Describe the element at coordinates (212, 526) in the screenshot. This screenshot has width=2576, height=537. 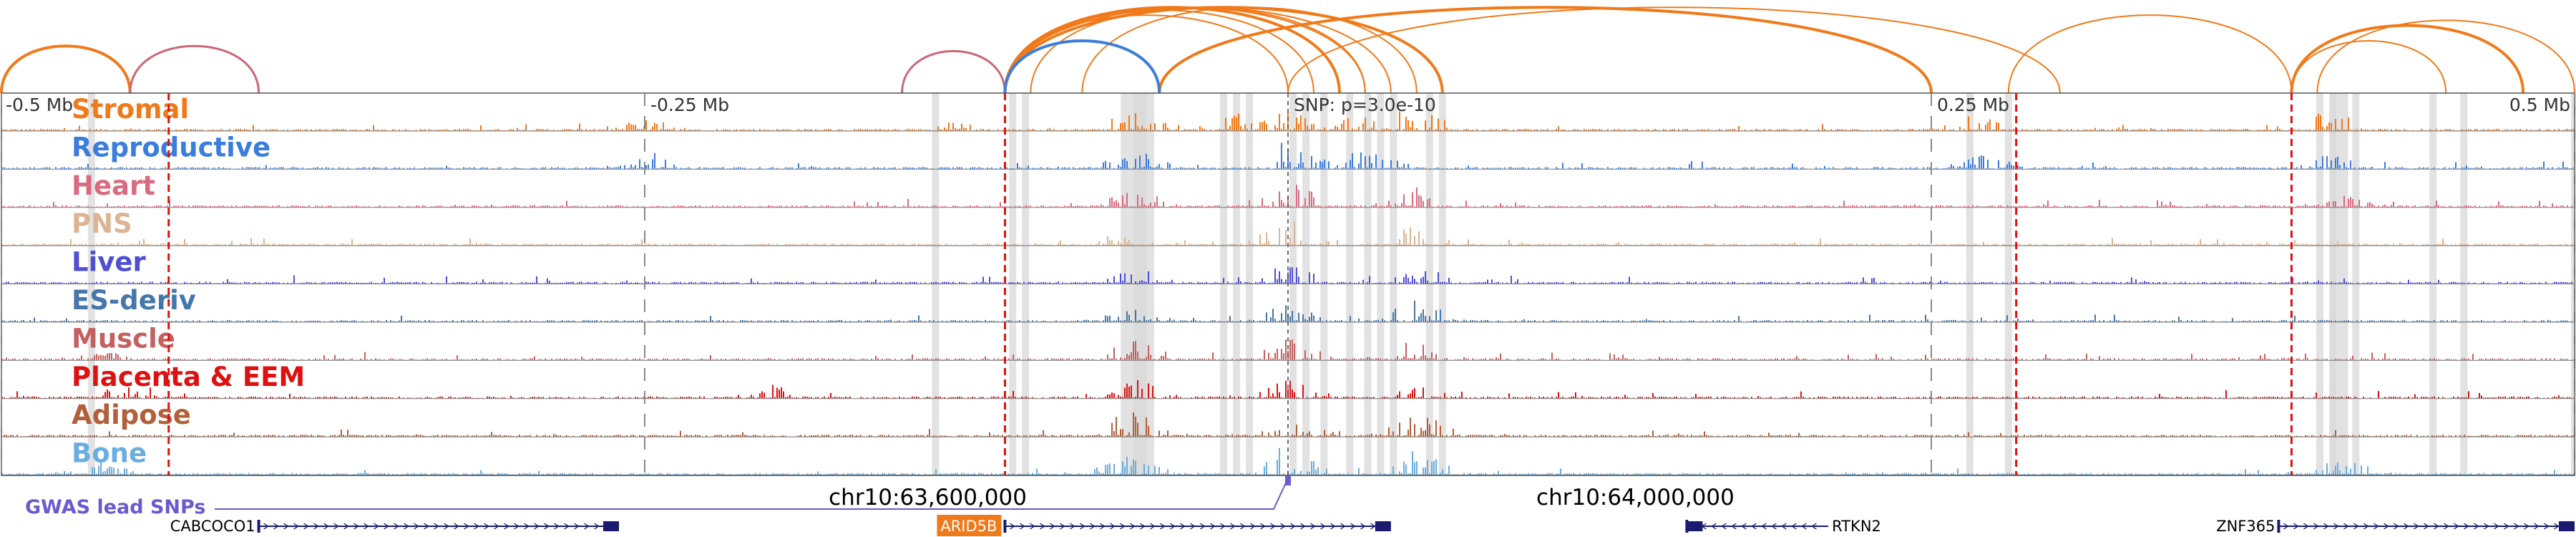
I see `gene-label: CABCOCO1` at that location.